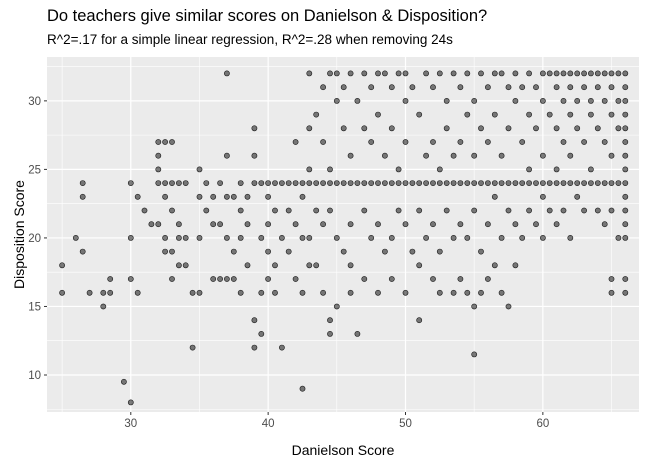 The height and width of the screenshot is (464, 665). I want to click on x-axis-title: Danielson Score, so click(343, 450).